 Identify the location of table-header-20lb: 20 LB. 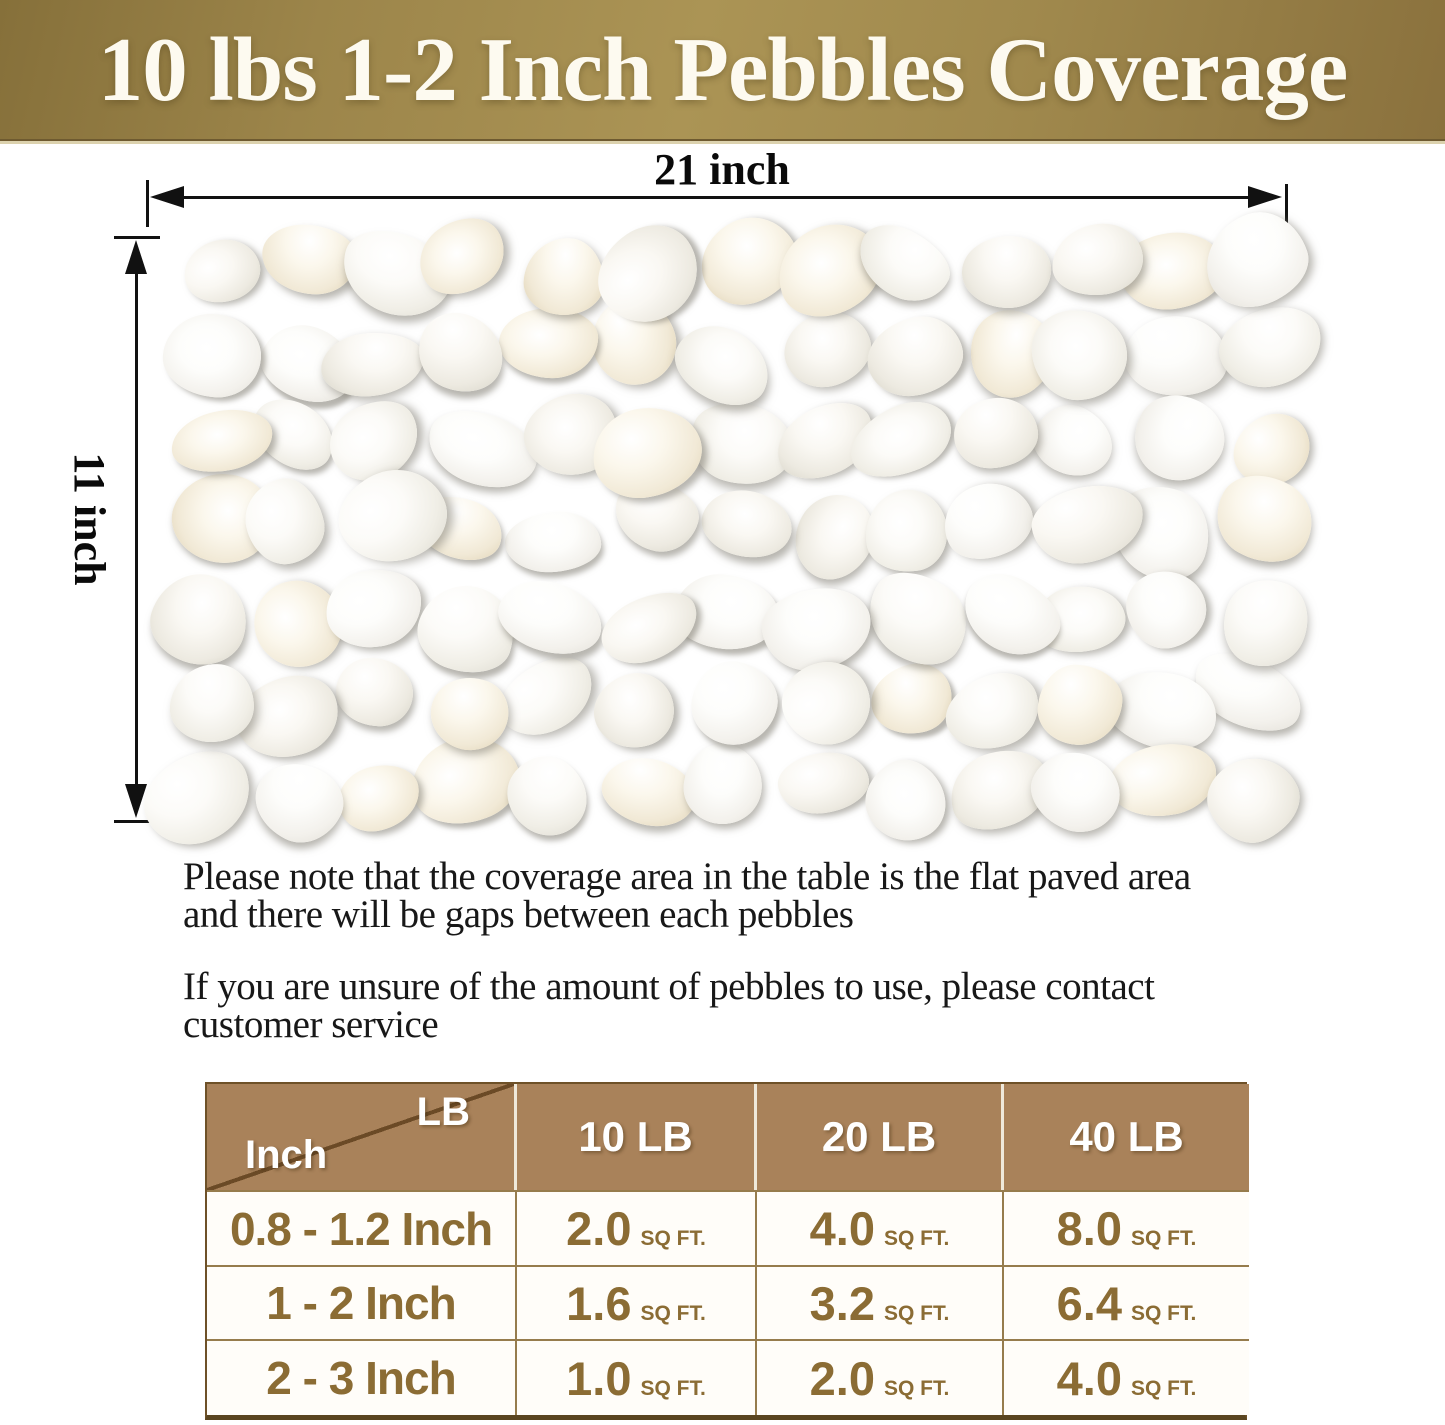
(880, 1137).